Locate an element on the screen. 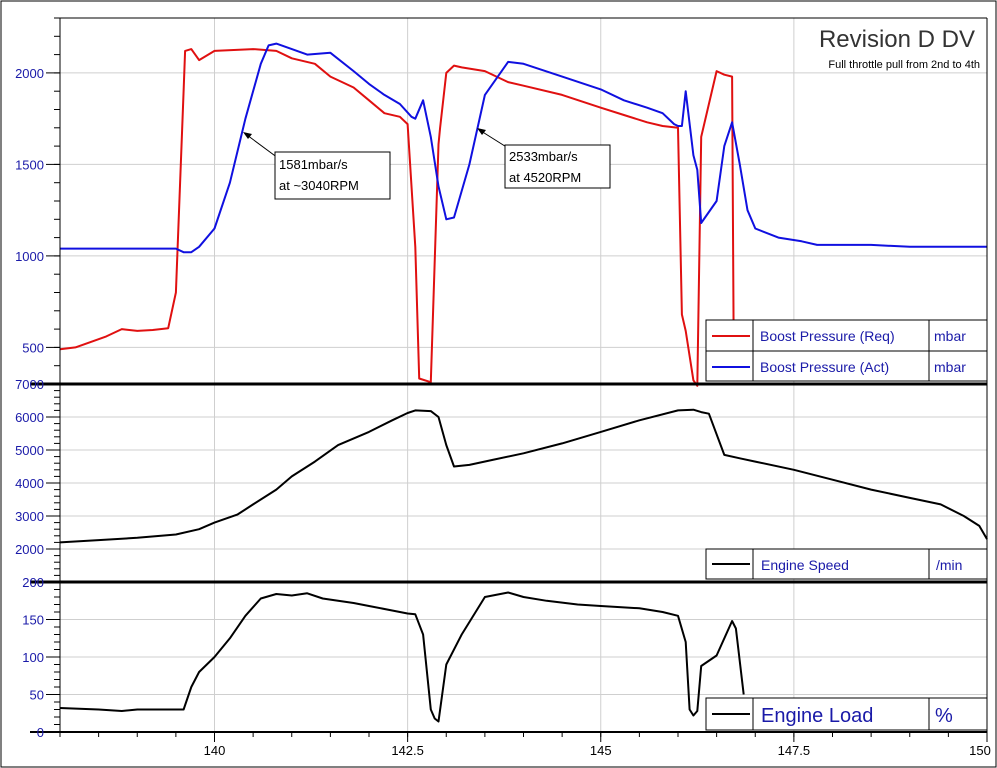 The width and height of the screenshot is (997, 768). annotation-2-arrowhead is located at coordinates (481, 131).